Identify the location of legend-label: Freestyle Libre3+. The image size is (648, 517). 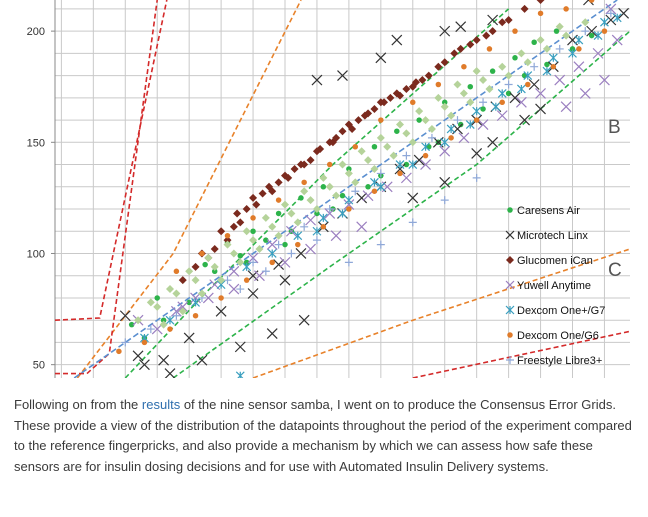
(559, 361).